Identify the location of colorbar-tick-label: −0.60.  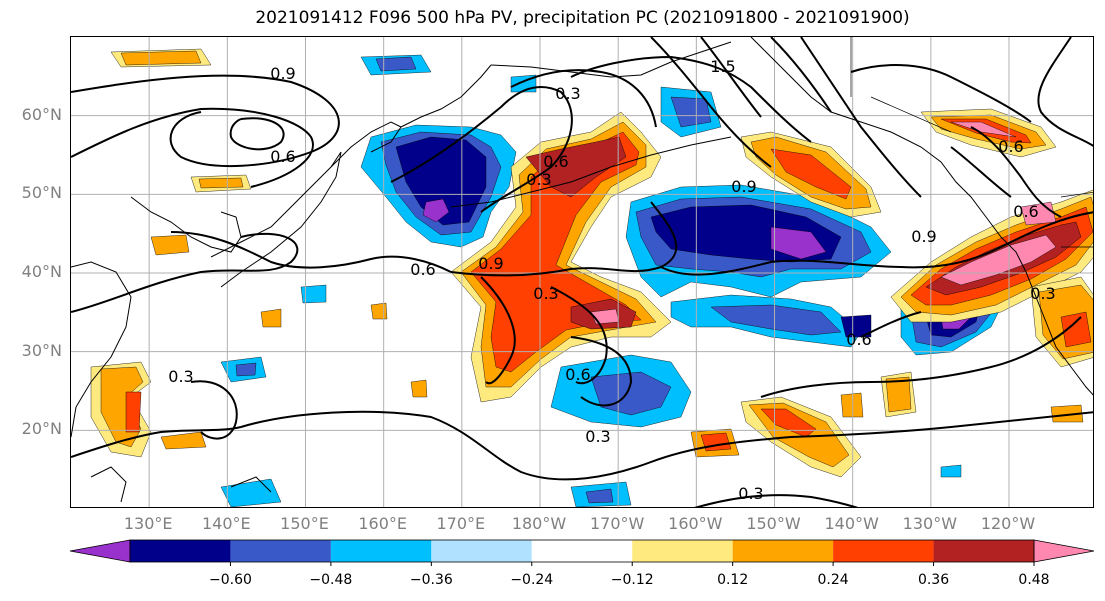
(230, 580).